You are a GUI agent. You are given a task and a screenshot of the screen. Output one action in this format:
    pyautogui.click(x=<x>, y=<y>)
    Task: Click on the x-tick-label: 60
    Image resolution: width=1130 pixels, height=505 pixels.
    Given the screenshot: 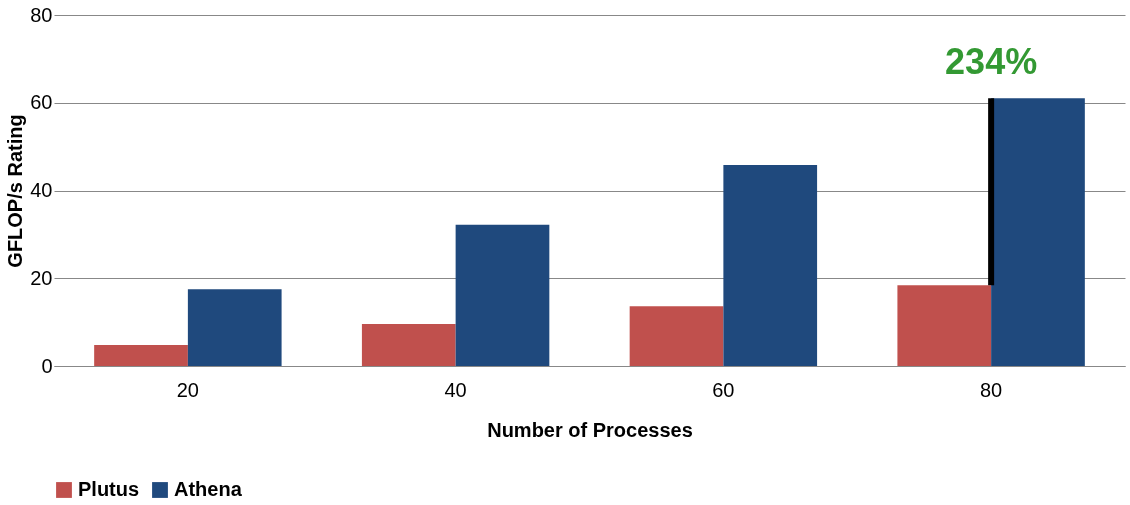 What is the action you would take?
    pyautogui.click(x=723, y=389)
    